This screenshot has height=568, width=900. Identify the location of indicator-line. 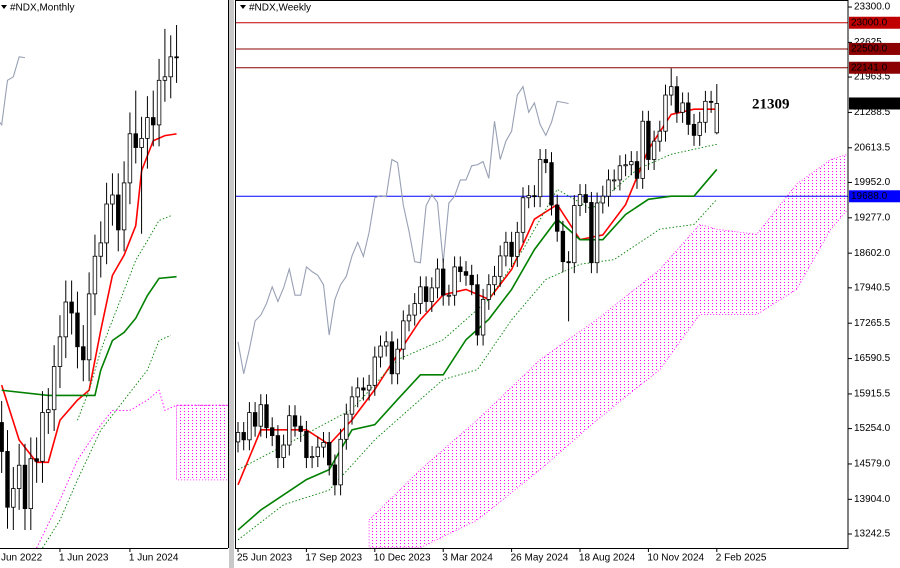
(89, 336).